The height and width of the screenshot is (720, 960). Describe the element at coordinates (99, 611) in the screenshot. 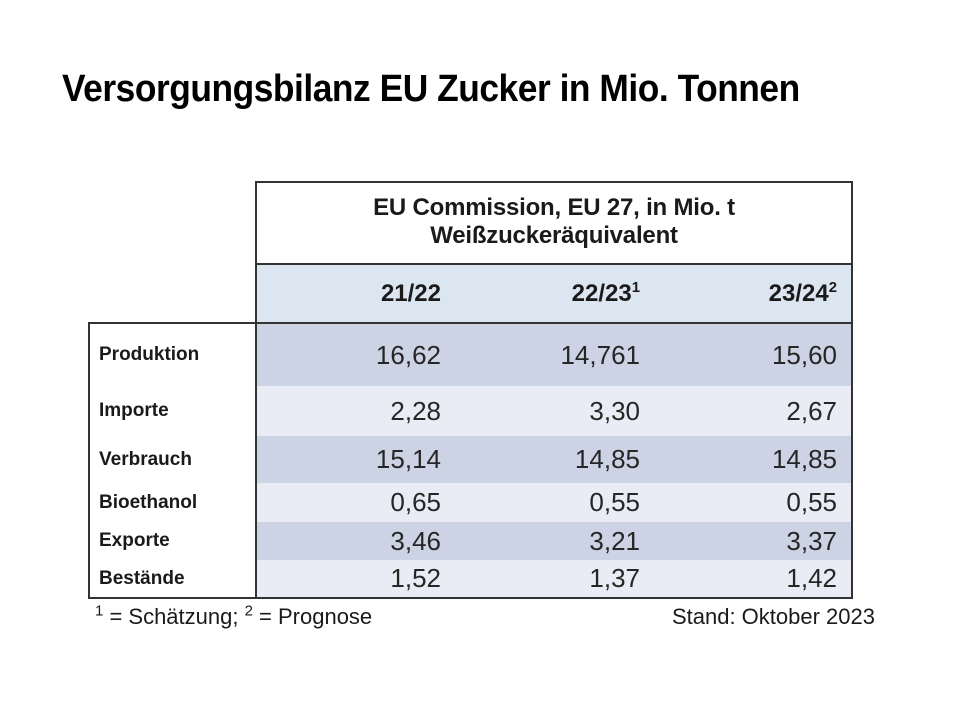

I see `footnote-sup-1: 1` at that location.